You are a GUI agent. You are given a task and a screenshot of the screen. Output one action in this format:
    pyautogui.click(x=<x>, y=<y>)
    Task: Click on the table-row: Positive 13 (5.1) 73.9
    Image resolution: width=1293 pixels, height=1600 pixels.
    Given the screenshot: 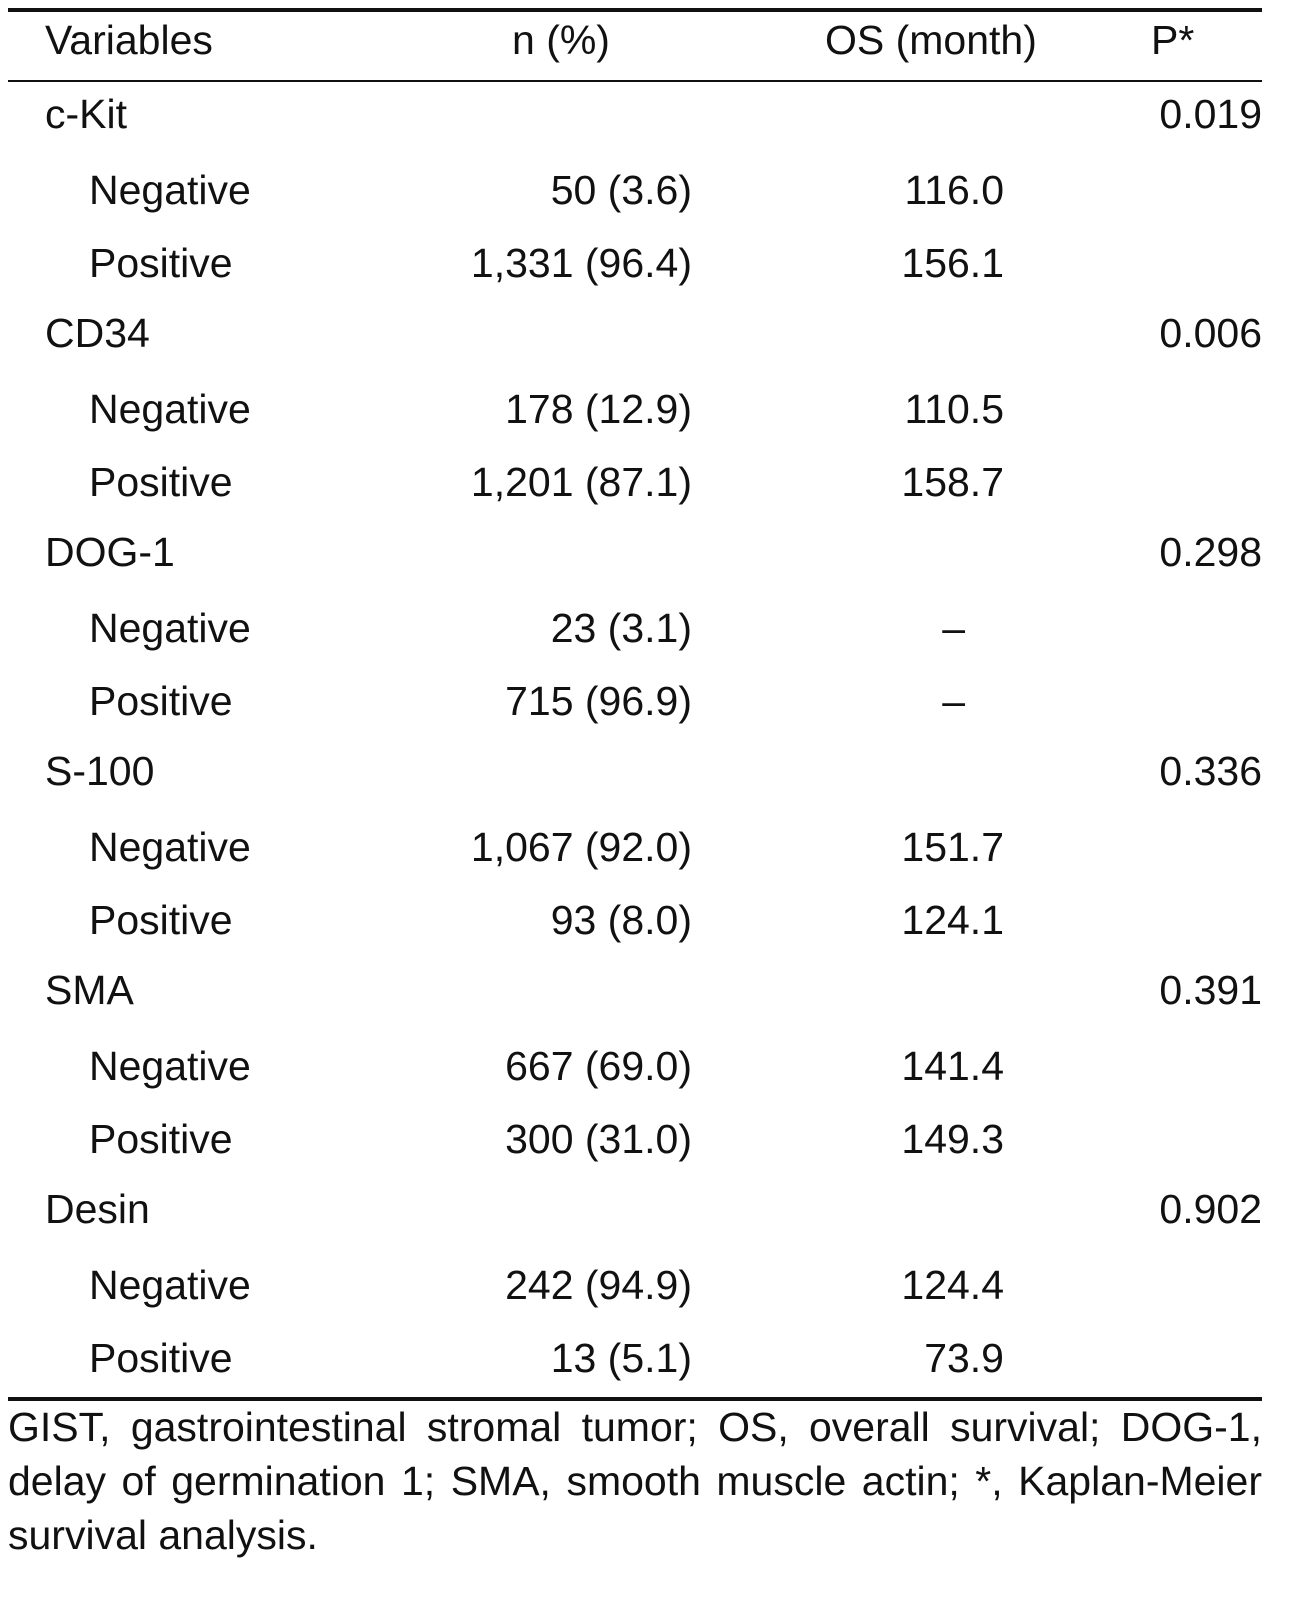 What is the action you would take?
    pyautogui.click(x=635, y=1358)
    